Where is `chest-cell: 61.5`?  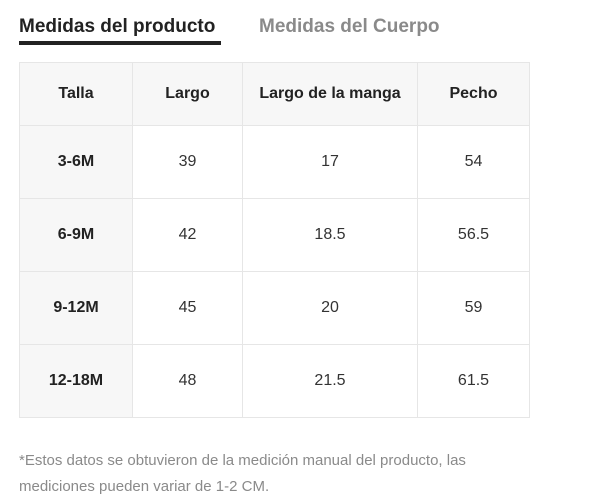 chest-cell: 61.5 is located at coordinates (473, 381).